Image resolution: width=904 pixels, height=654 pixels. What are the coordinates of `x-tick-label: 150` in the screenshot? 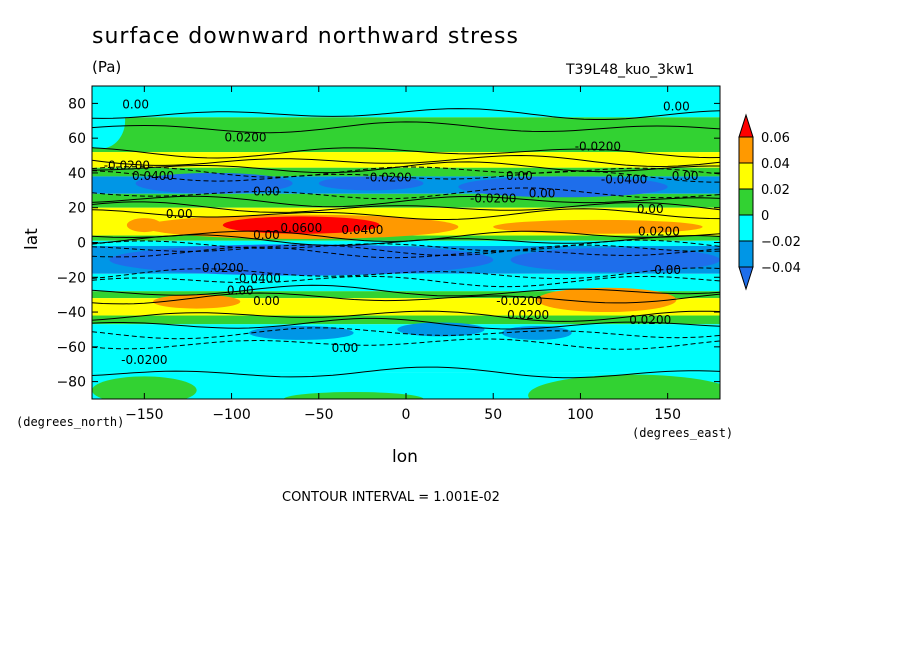 It's located at (667, 415).